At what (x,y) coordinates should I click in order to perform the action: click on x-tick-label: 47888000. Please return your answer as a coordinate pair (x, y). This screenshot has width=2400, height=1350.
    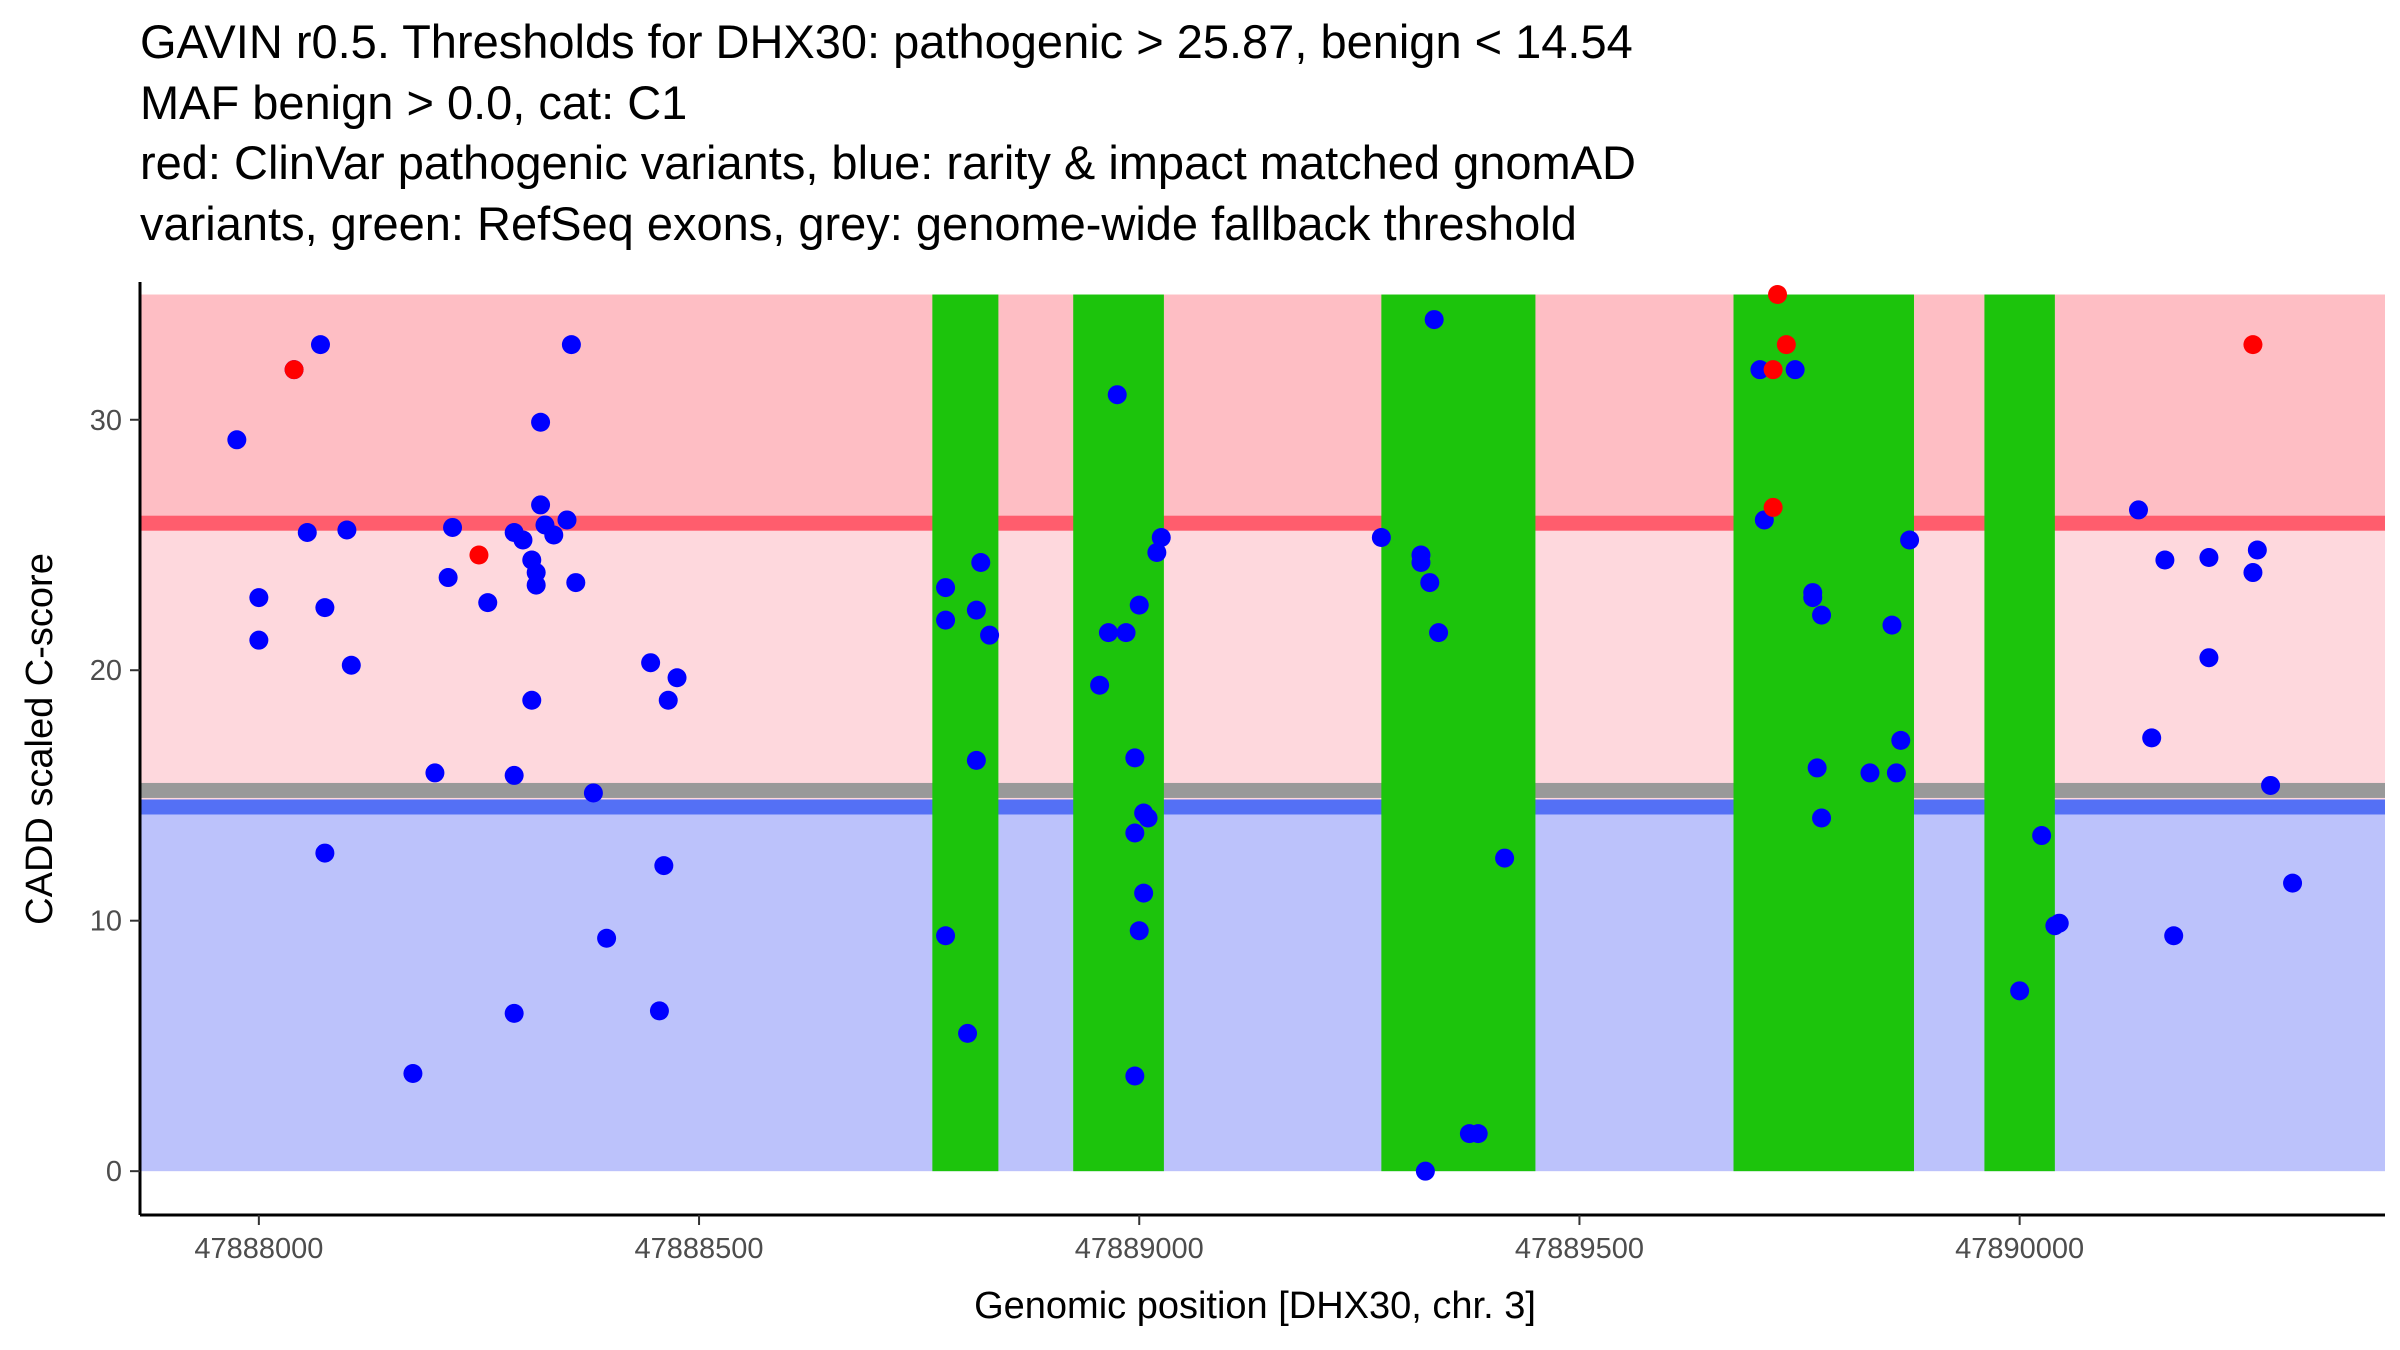
    Looking at the image, I should click on (258, 1249).